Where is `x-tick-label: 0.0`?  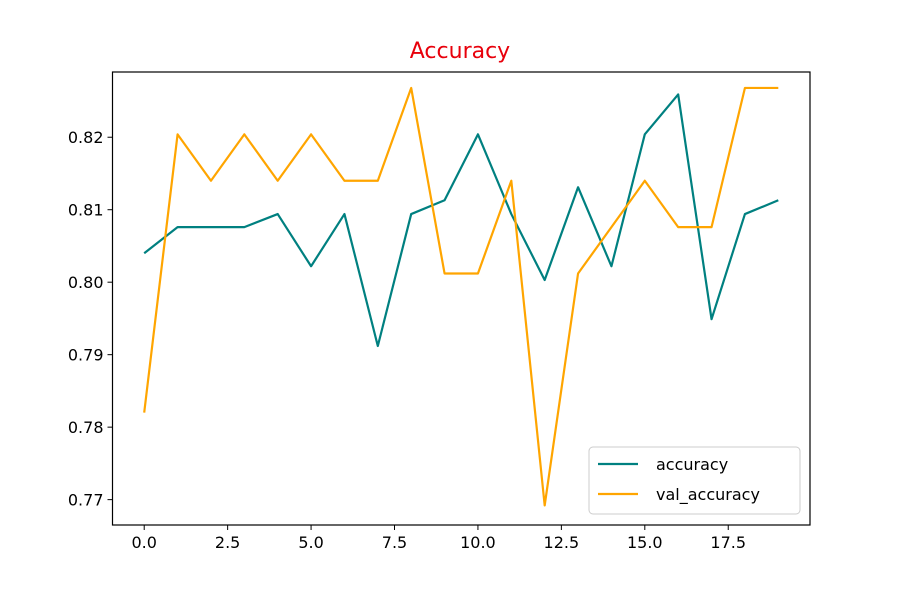
x-tick-label: 0.0 is located at coordinates (143, 542).